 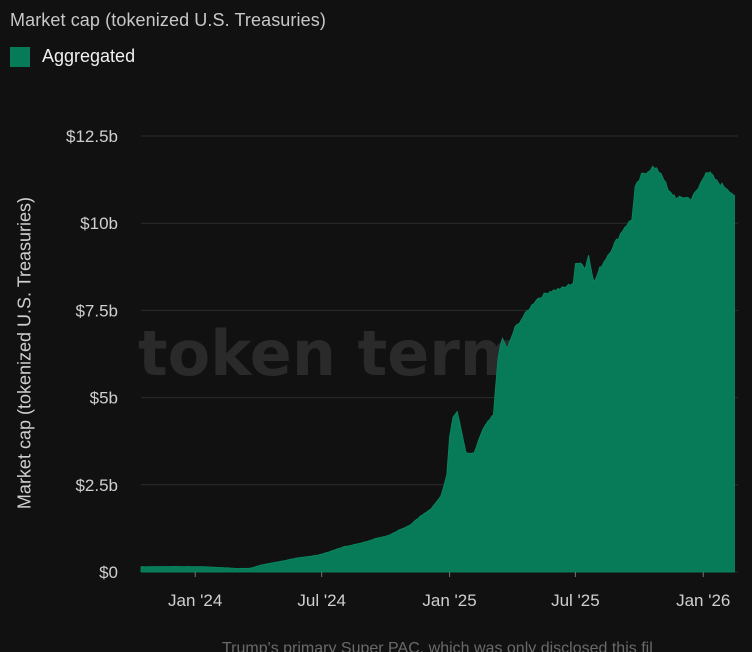 What do you see at coordinates (168, 20) in the screenshot?
I see `chart-title: Market cap (tokenized U.S. Treasuries)` at bounding box center [168, 20].